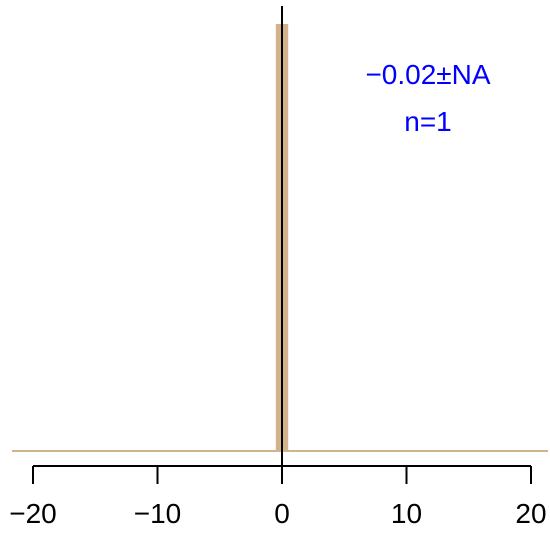 The image size is (550, 539). I want to click on x-tick-label-2: 0, so click(282, 513).